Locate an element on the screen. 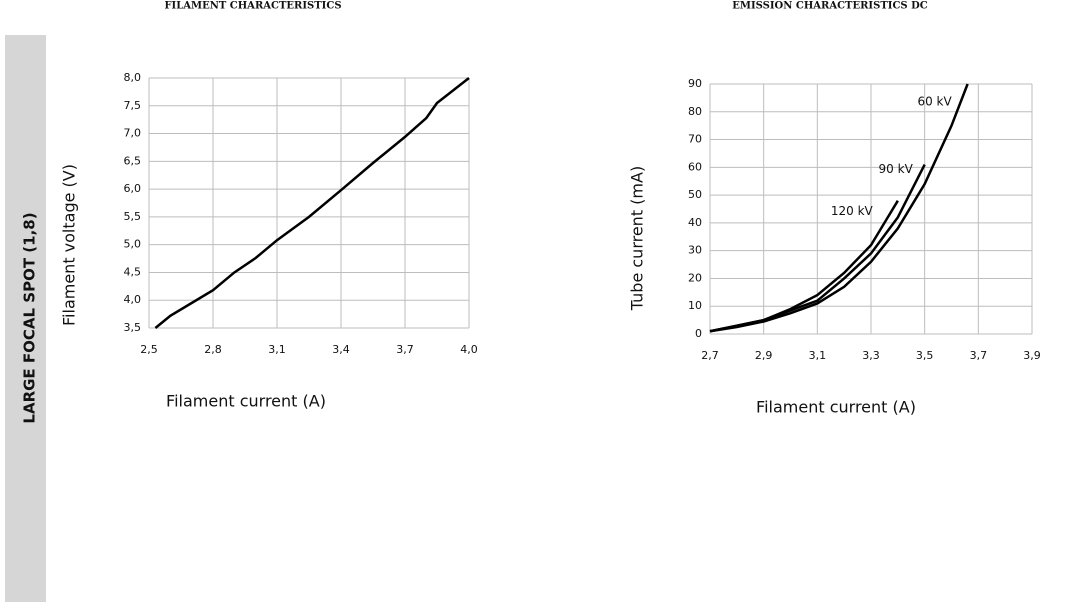 The width and height of the screenshot is (1072, 613). series-label: 90 kV is located at coordinates (896, 169).